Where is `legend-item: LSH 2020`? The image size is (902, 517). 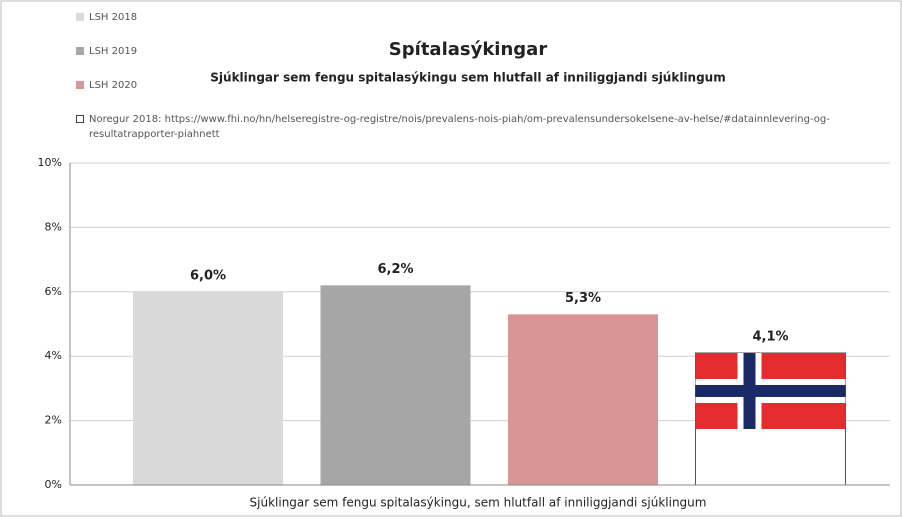
legend-item: LSH 2020 is located at coordinates (476, 95).